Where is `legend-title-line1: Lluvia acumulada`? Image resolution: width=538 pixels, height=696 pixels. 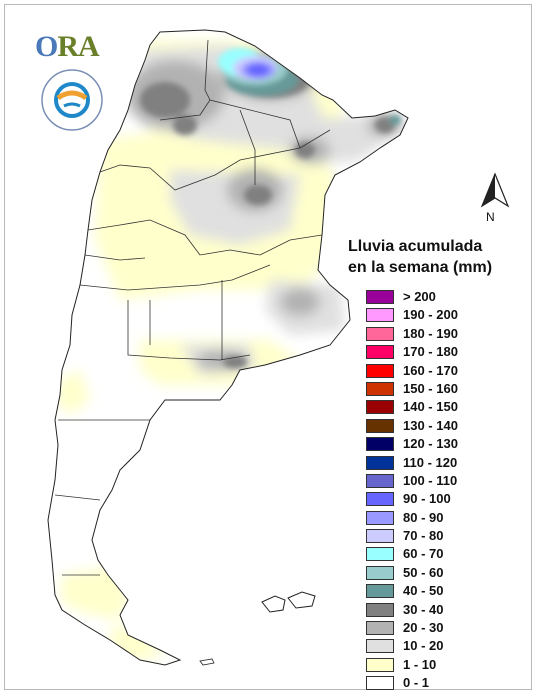 legend-title-line1: Lluvia acumulada is located at coordinates (415, 246).